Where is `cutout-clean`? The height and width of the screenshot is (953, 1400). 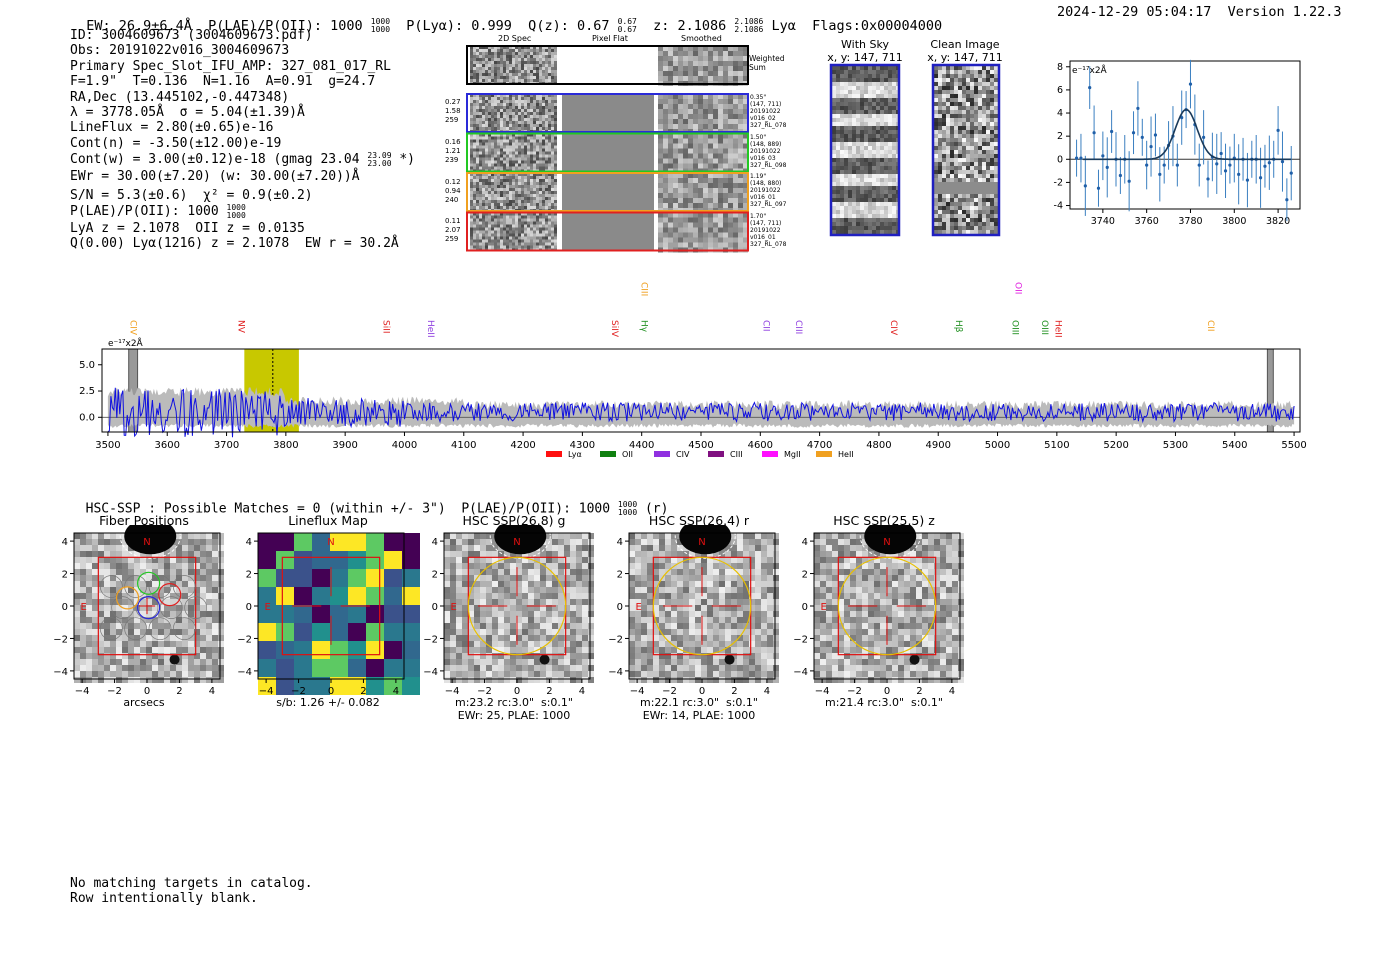
cutout-clean is located at coordinates (966, 150).